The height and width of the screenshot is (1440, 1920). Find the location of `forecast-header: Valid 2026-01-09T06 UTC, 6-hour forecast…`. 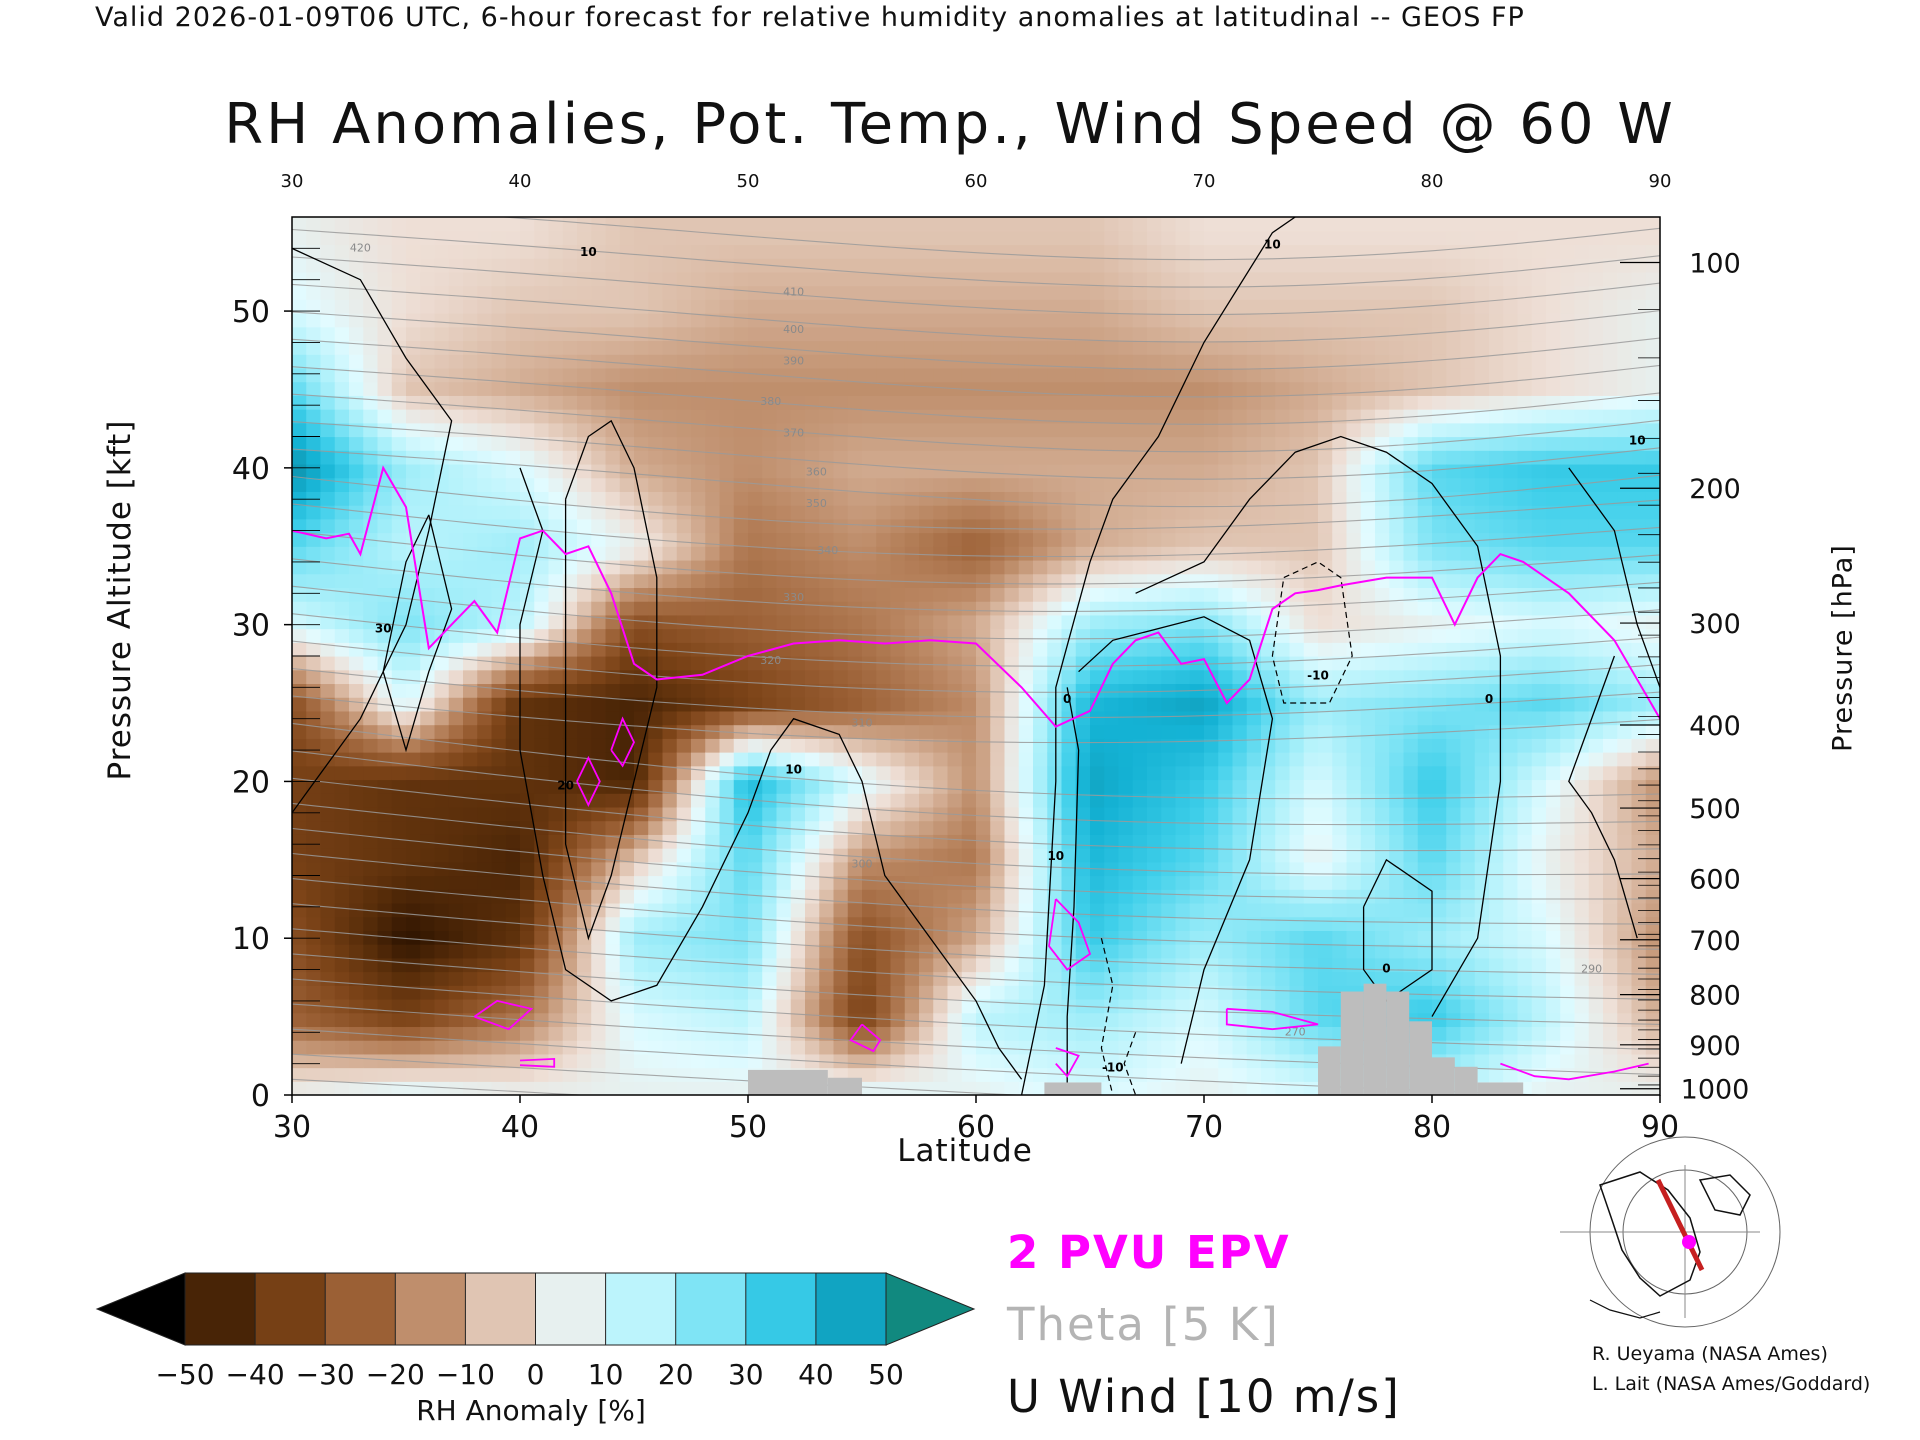

forecast-header: Valid 2026-01-09T06 UTC, 6-hour forecast… is located at coordinates (810, 17).